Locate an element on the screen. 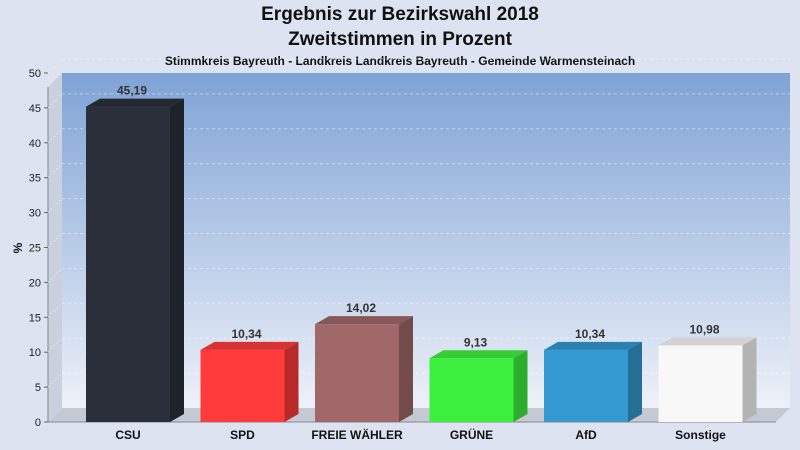  y-tick-label: 25 is located at coordinates (35, 249).